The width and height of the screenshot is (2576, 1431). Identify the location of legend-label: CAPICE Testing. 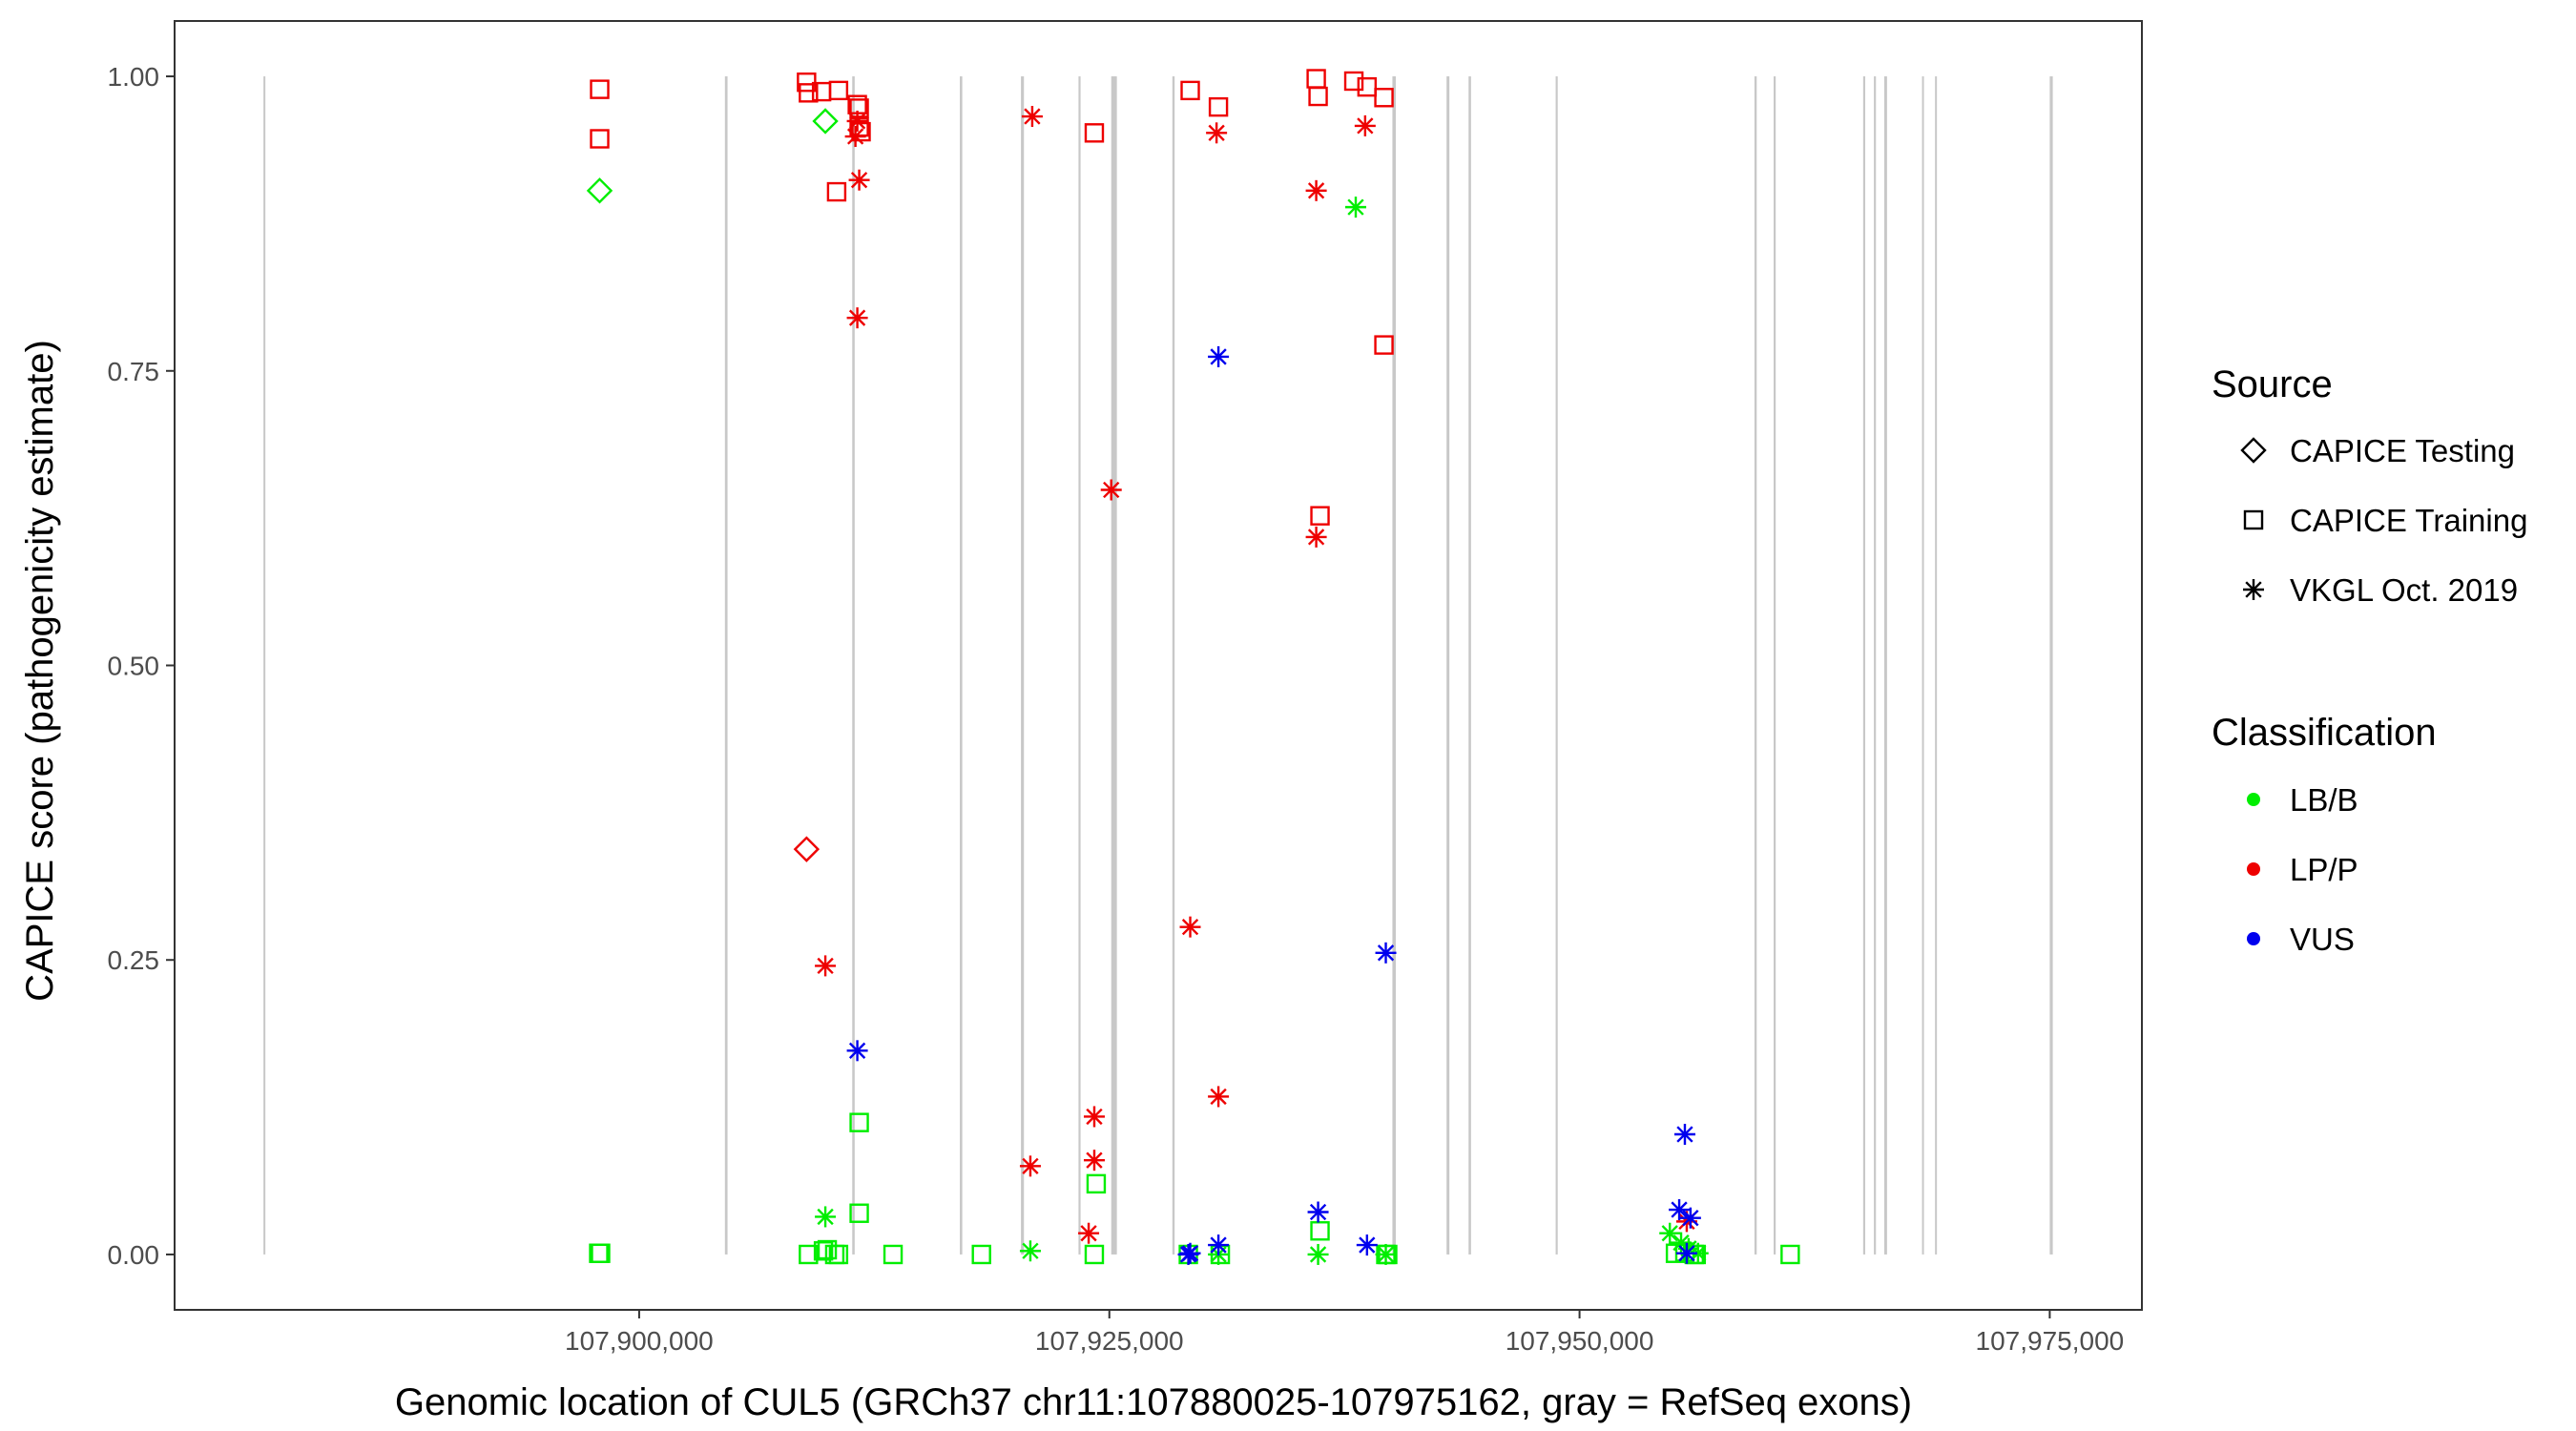
(2402, 450).